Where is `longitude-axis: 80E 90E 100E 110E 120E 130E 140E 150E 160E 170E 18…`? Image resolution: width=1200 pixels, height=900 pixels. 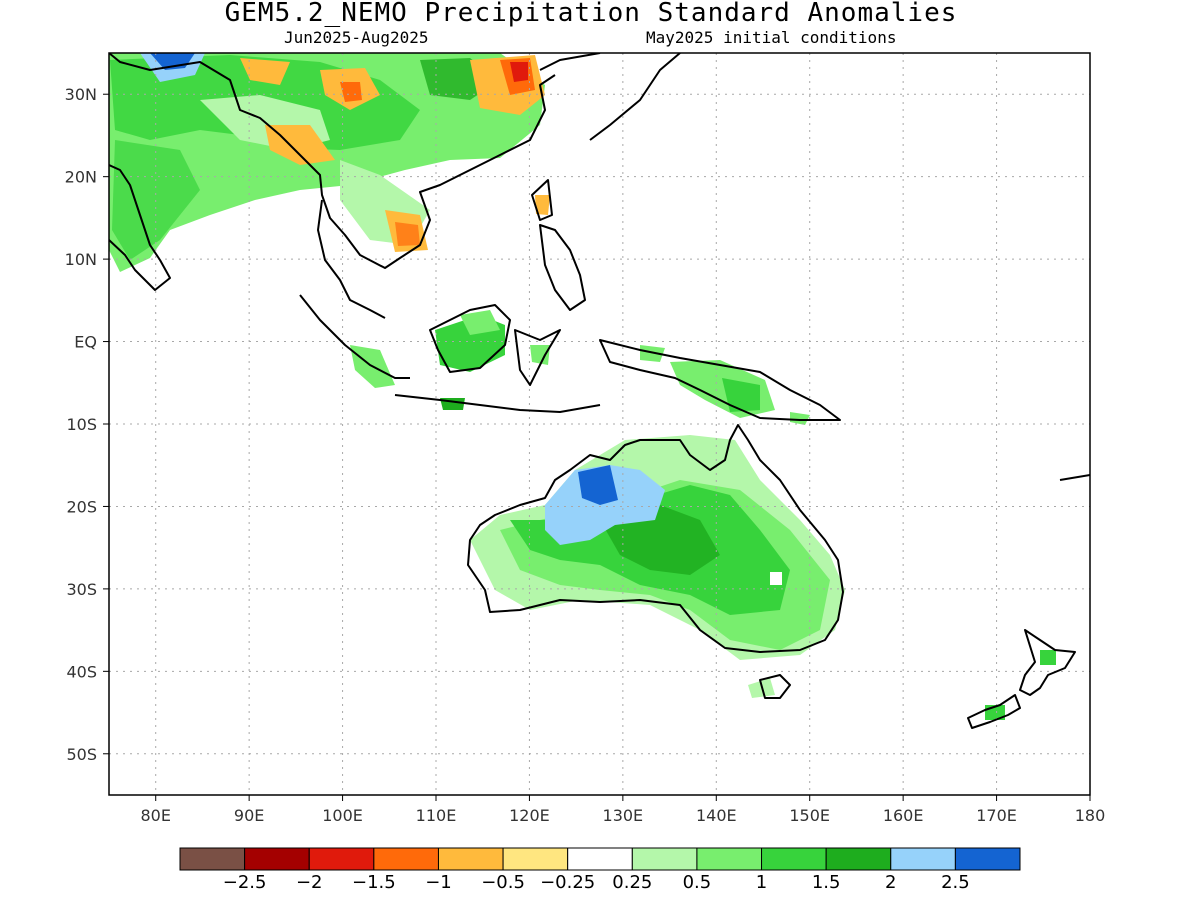 longitude-axis: 80E 90E 100E 110E 120E 130E 140E 150E 160E 170E 18… is located at coordinates (622, 810).